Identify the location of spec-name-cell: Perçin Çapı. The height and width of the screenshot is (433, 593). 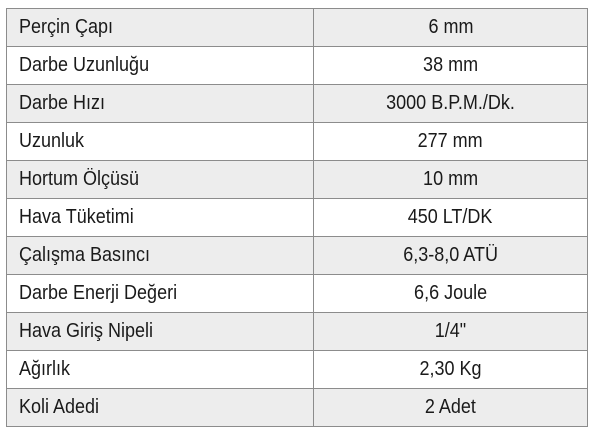
(160, 27).